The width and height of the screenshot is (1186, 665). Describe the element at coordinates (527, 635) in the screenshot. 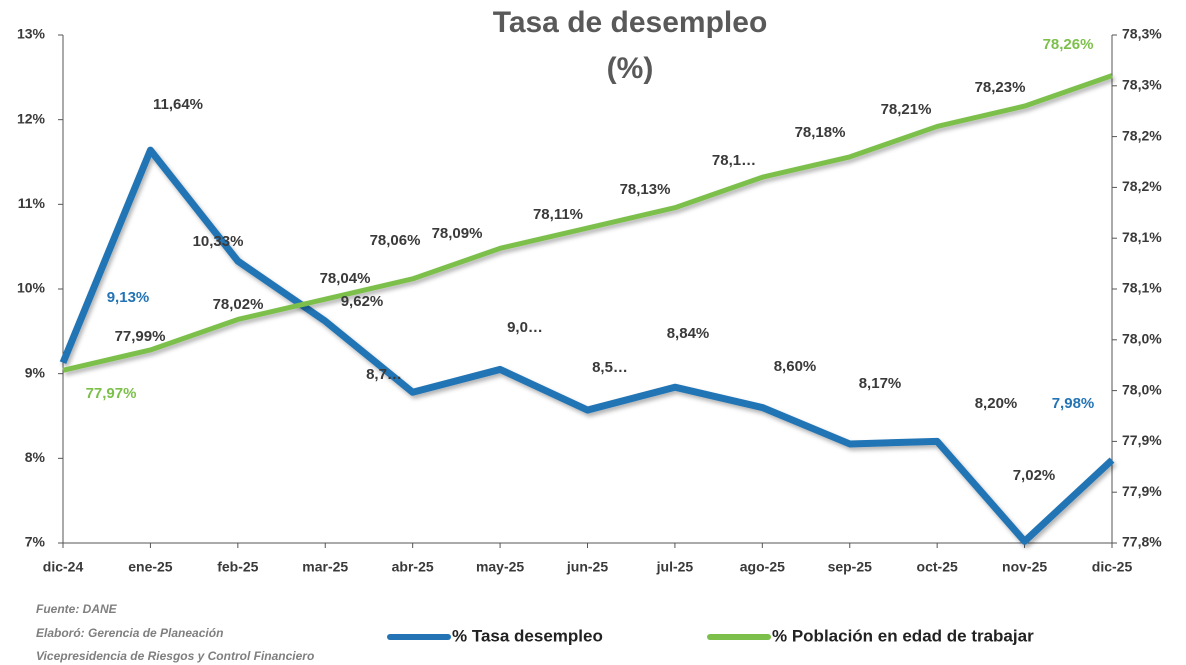

I see `legend-label: % Tasa desempleo` at that location.